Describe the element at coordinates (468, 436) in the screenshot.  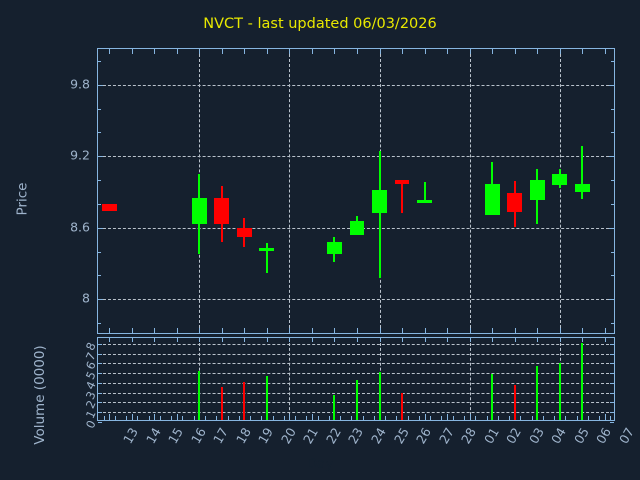
I see `x-axis-tick-label: 28` at that location.